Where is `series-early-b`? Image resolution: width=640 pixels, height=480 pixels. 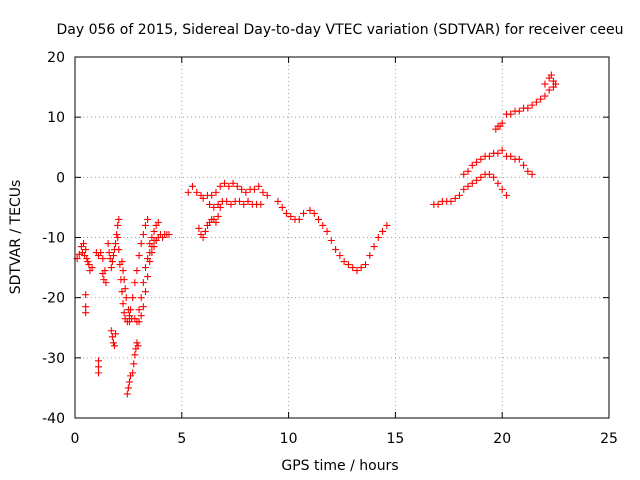 series-early-b is located at coordinates (86, 304).